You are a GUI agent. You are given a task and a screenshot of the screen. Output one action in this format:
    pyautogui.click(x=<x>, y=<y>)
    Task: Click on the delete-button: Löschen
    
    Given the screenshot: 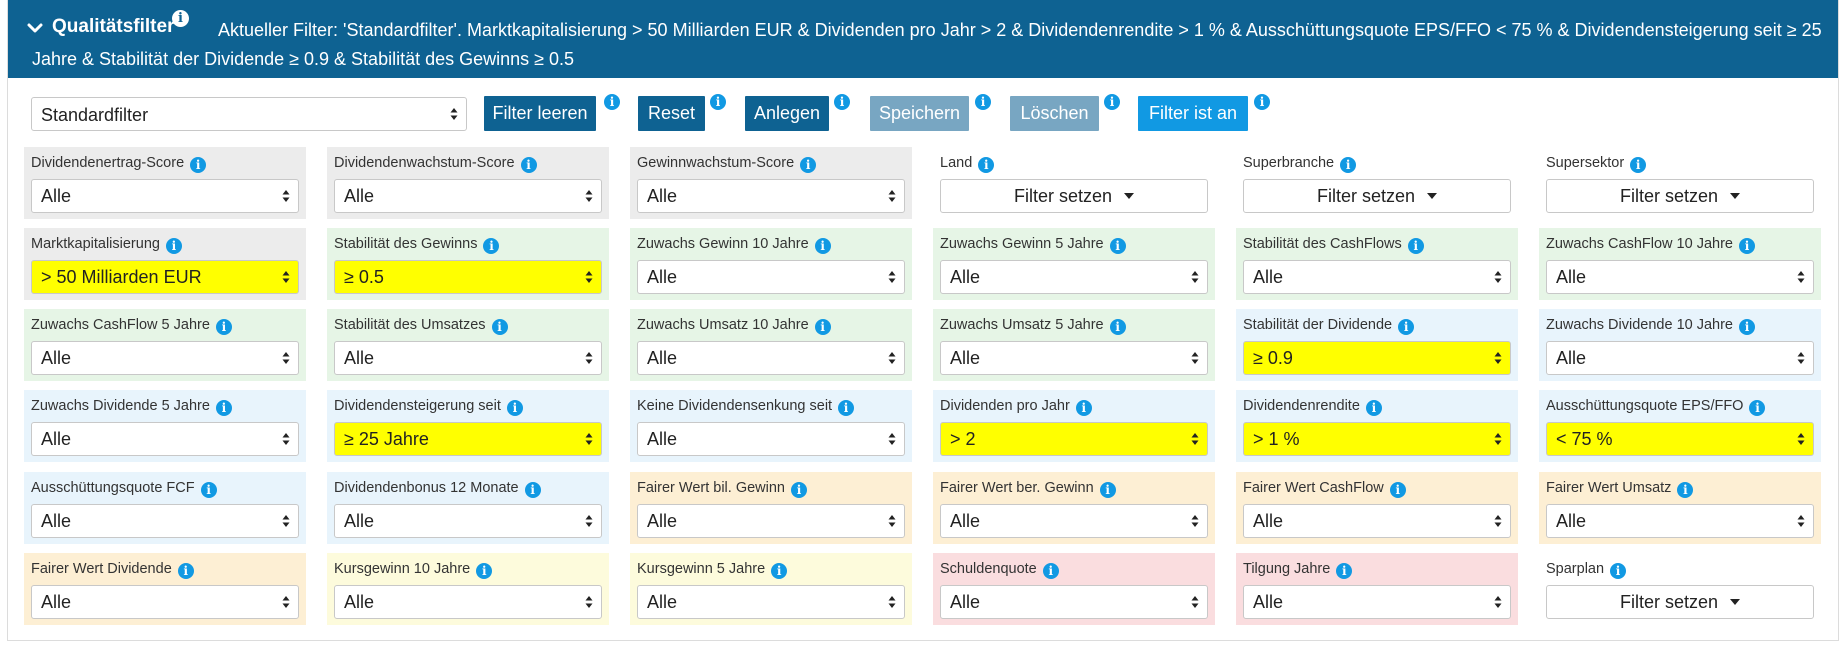 What is the action you would take?
    pyautogui.click(x=1054, y=113)
    